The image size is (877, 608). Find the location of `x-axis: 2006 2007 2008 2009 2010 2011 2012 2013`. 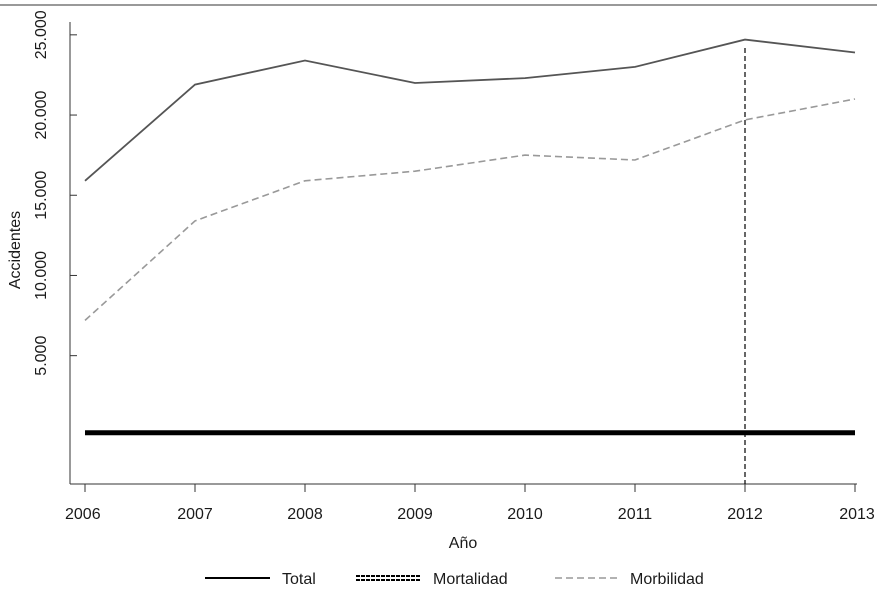

x-axis: 2006 2007 2008 2009 2010 2011 2012 2013 is located at coordinates (470, 503).